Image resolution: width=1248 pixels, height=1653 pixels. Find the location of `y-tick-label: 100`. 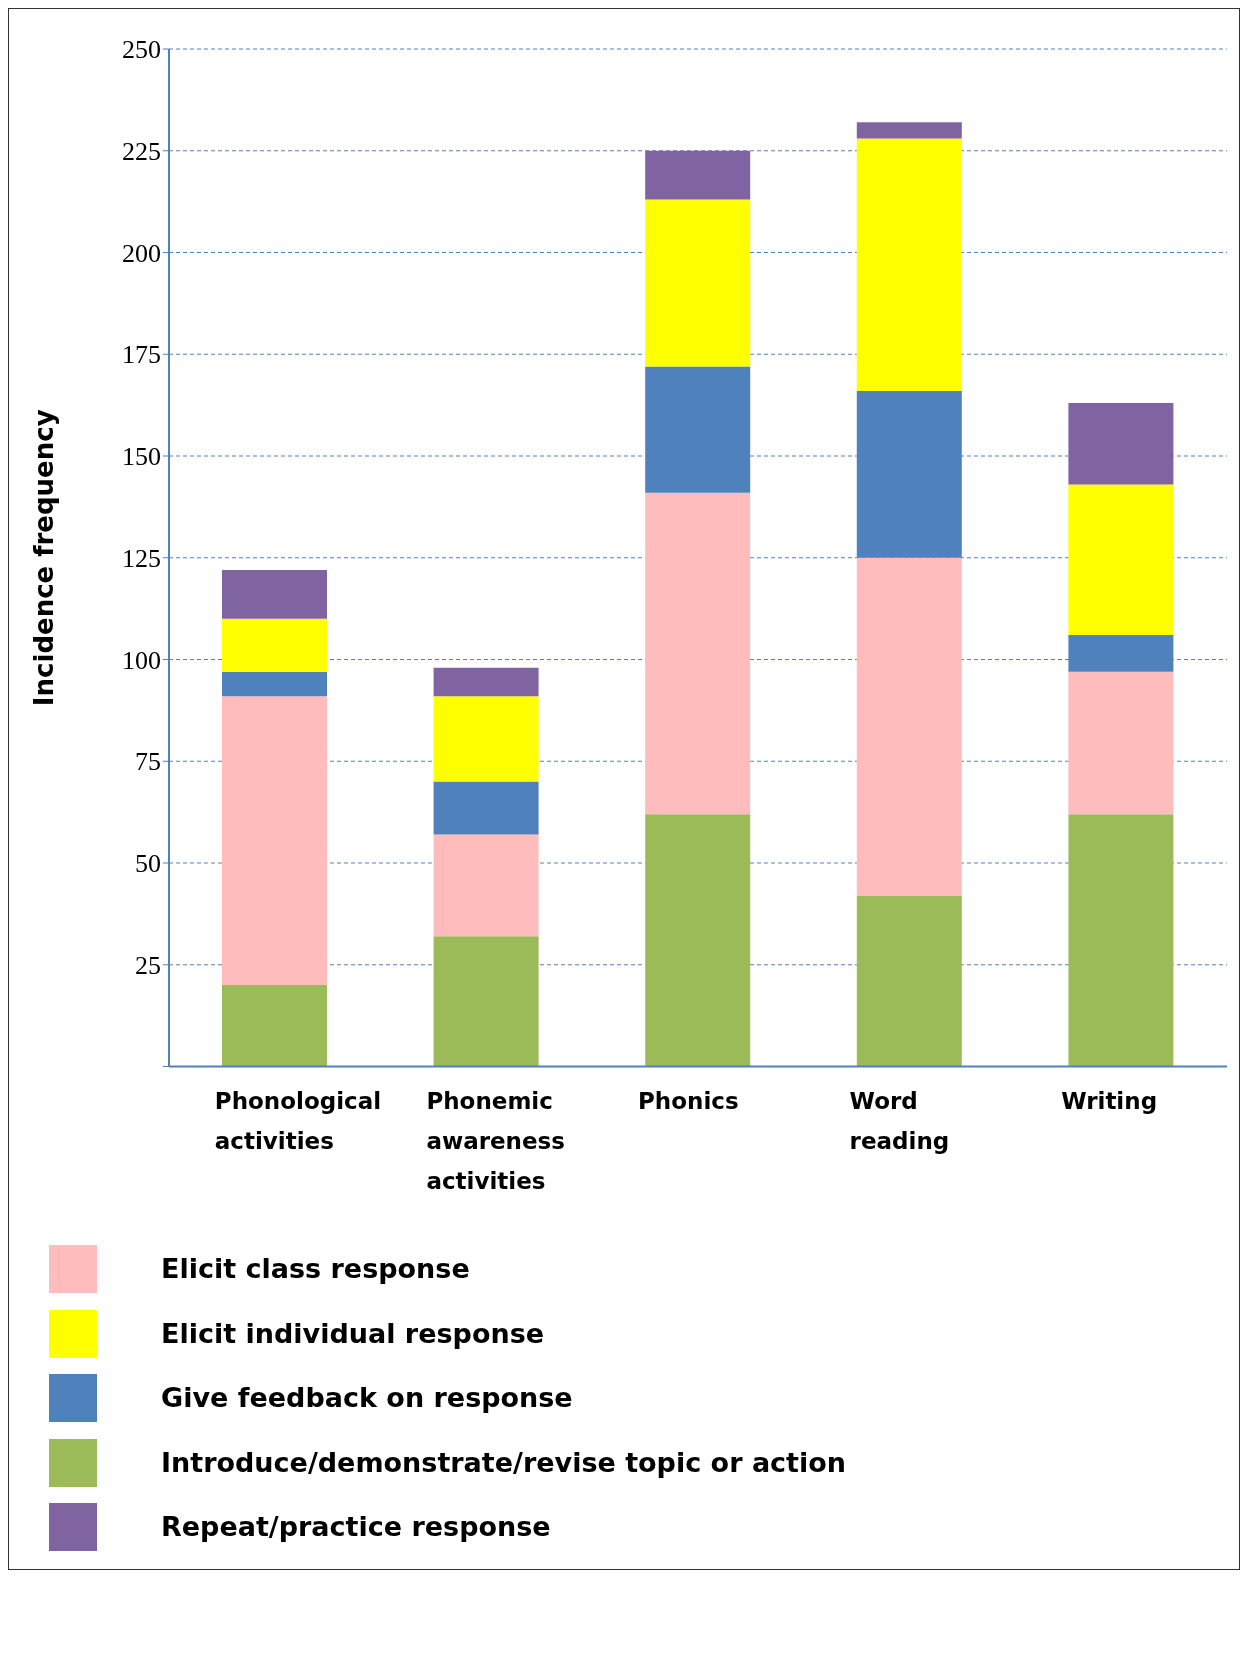

y-tick-label: 100 is located at coordinates (141, 660).